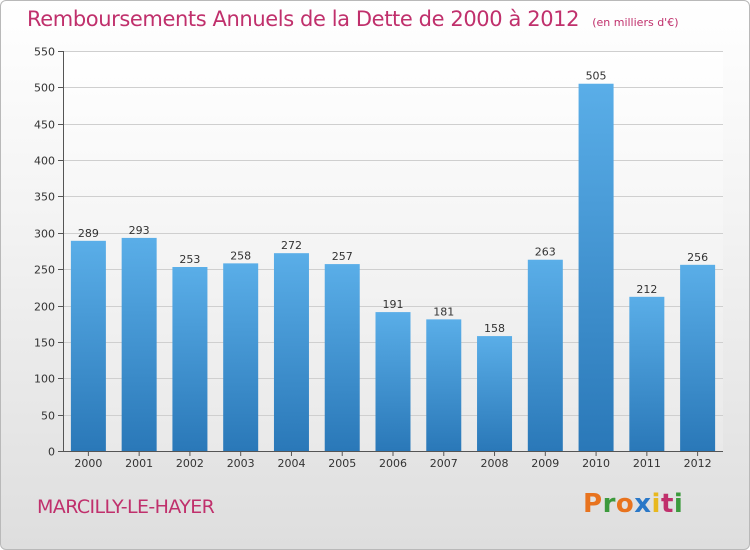 The image size is (750, 550). I want to click on bar-2005, so click(342, 357).